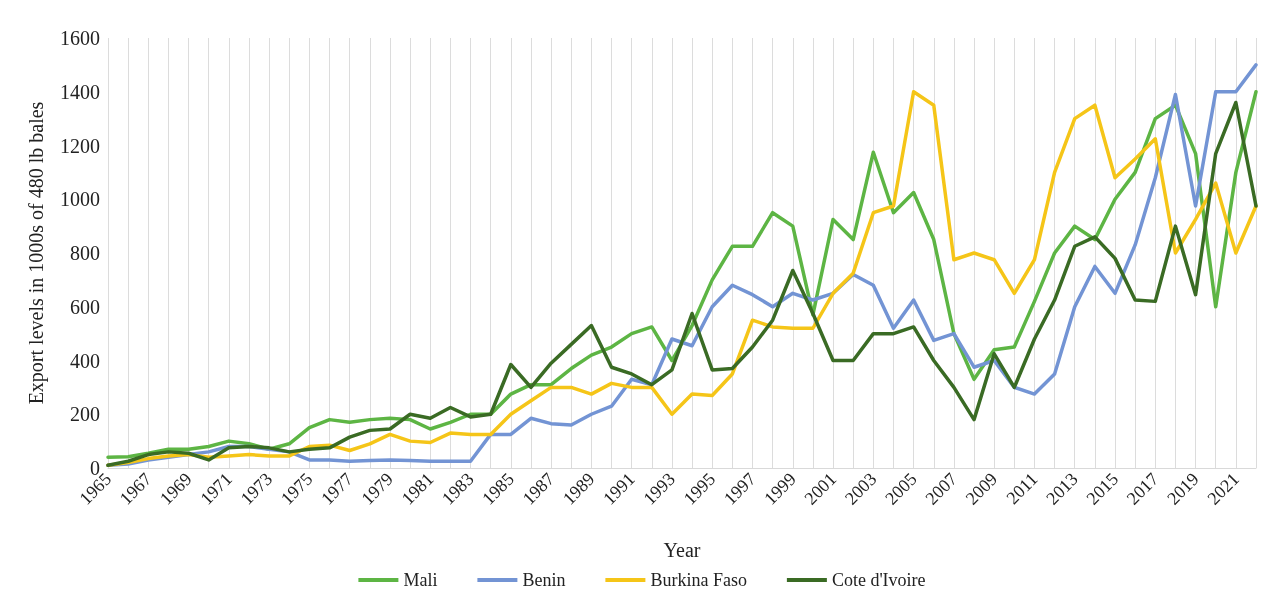 This screenshot has width=1284, height=606. Describe the element at coordinates (544, 580) in the screenshot. I see `legend-label: Benin` at that location.